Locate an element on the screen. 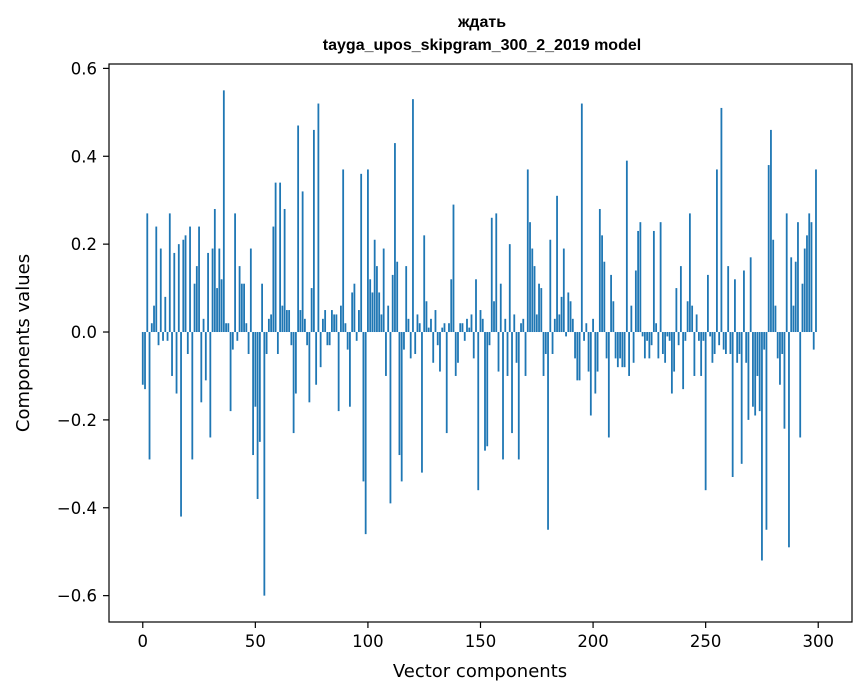 This screenshot has width=867, height=696. x-tick-label-150: 150 is located at coordinates (481, 641).